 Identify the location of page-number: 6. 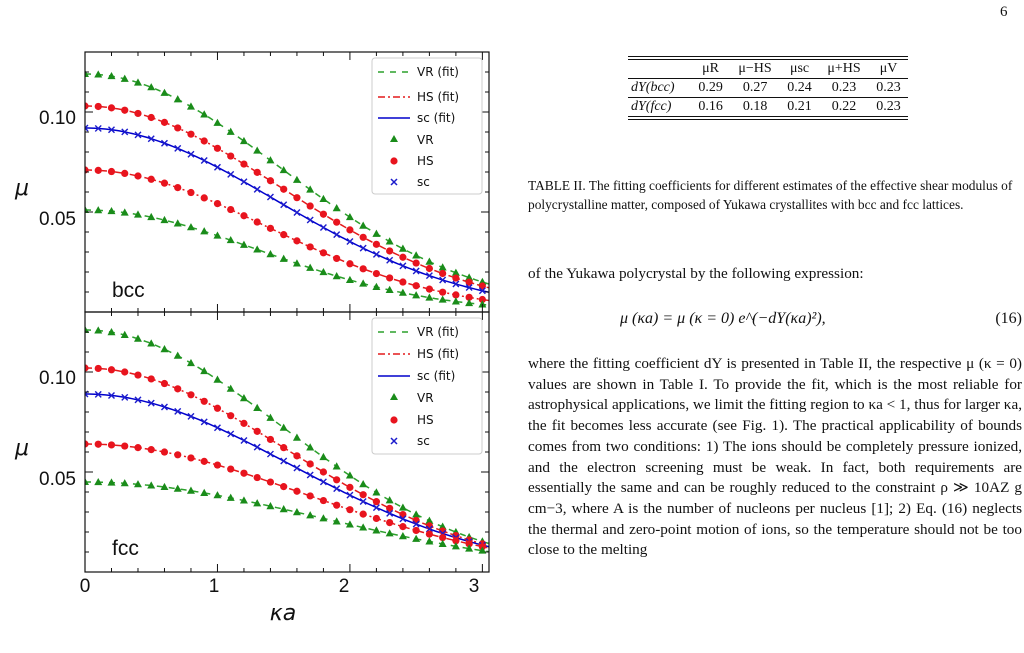
(1004, 12).